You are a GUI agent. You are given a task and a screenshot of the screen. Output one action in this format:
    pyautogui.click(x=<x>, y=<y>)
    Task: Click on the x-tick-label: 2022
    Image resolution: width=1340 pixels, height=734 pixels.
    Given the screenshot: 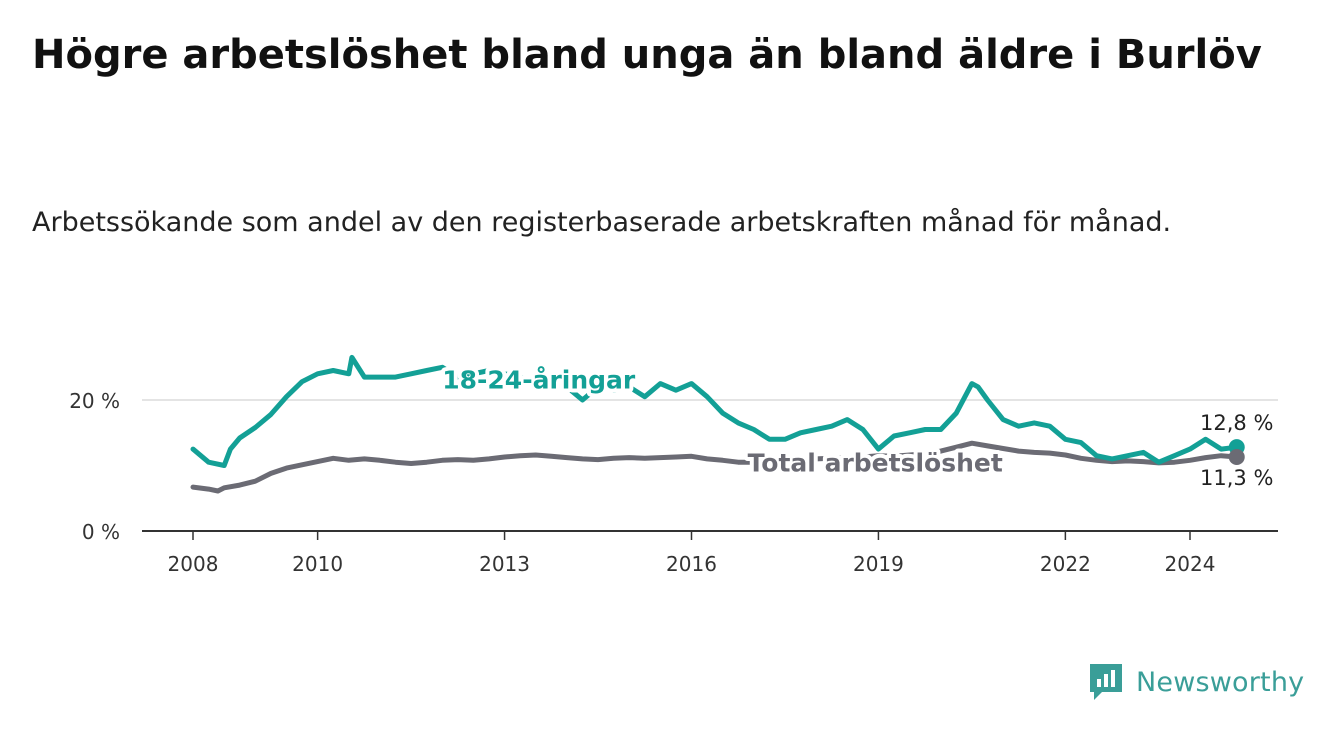 What is the action you would take?
    pyautogui.click(x=1065, y=564)
    